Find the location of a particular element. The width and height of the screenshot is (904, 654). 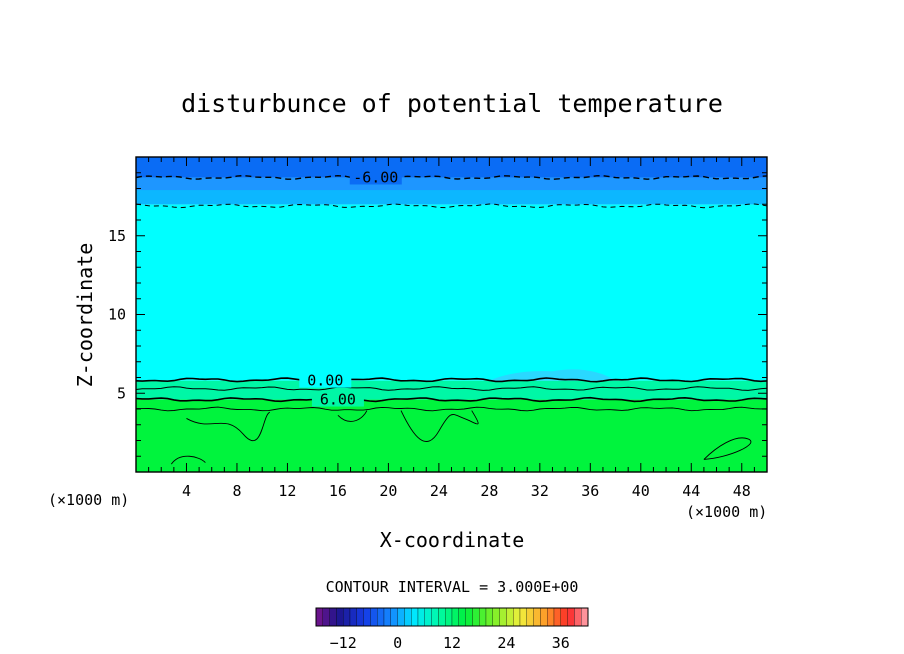

x-tick-label: 32 is located at coordinates (540, 491).